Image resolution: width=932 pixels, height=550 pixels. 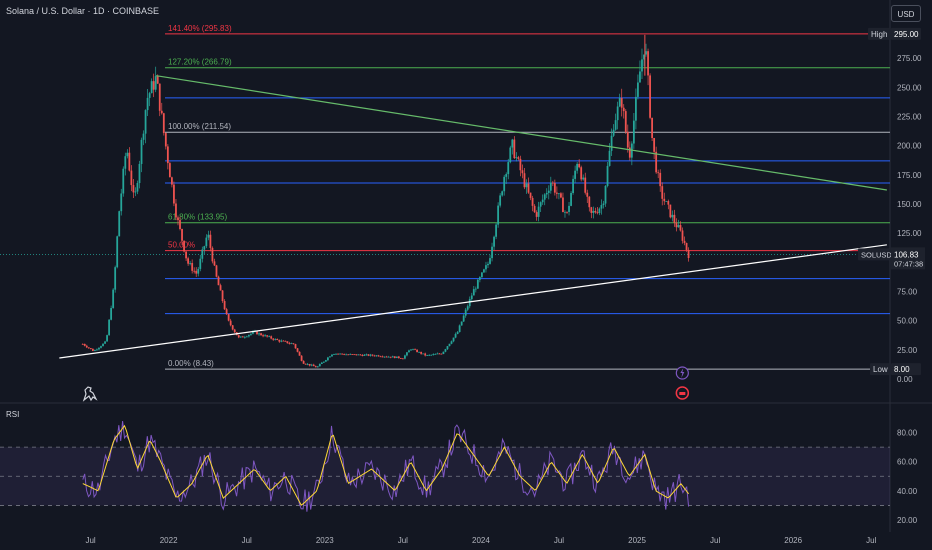 What do you see at coordinates (13, 414) in the screenshot?
I see `rsi-indicator-label: RSI` at bounding box center [13, 414].